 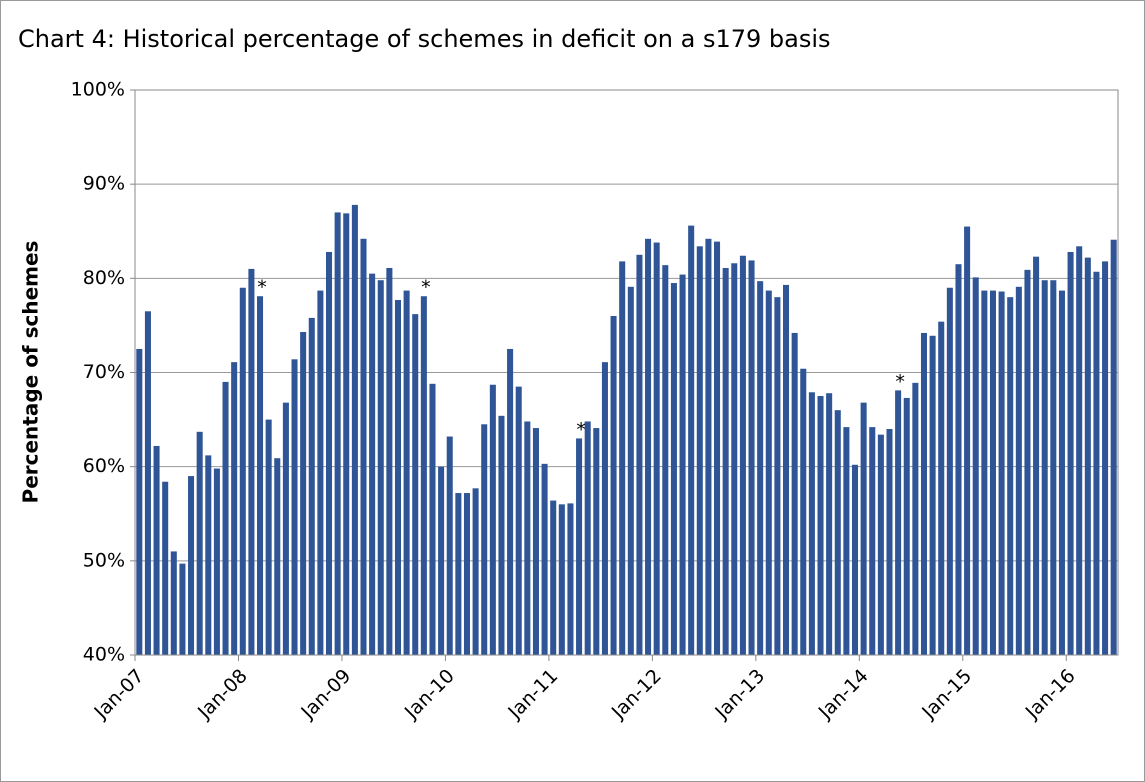 I want to click on y-tick-label: 90%, so click(x=104, y=184).